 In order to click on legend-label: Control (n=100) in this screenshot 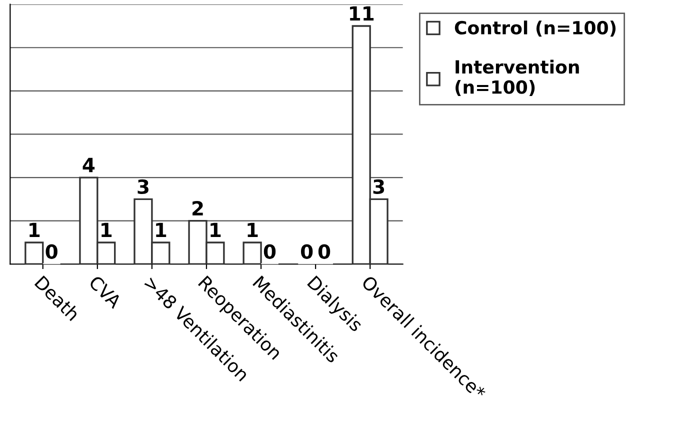, I will do `click(535, 28)`.